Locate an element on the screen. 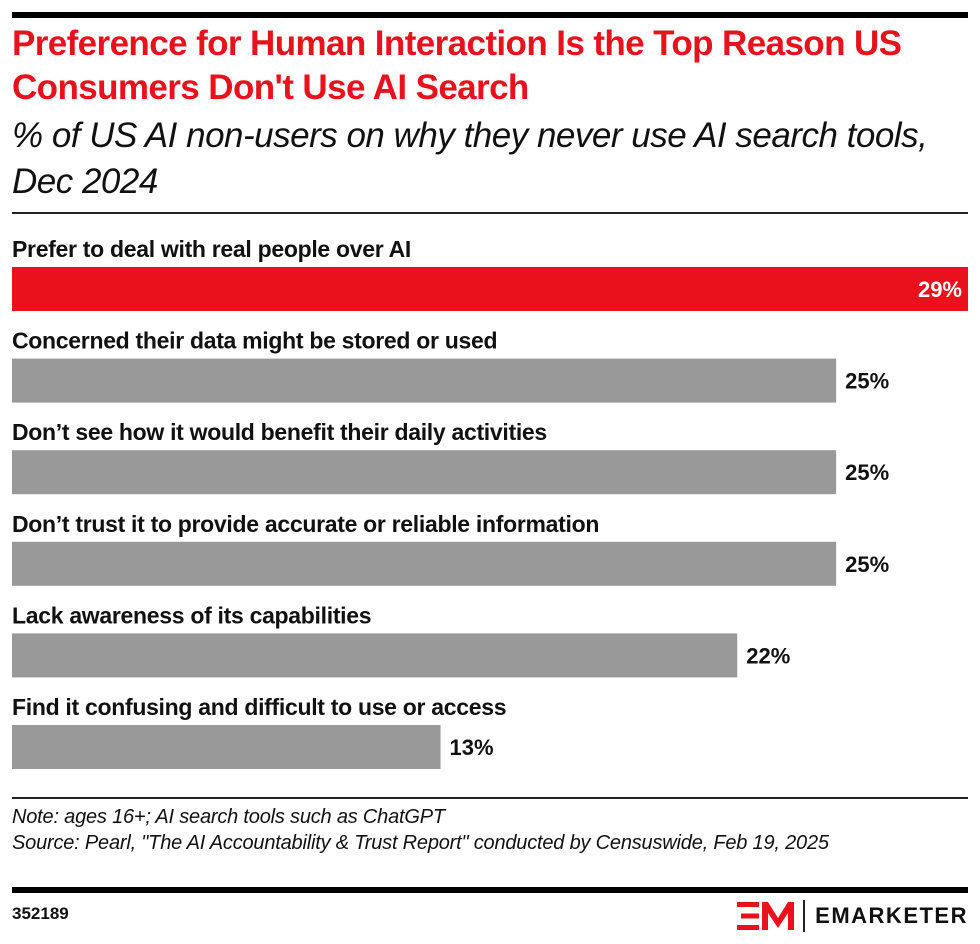 The image size is (980, 944). value-label: 22% is located at coordinates (768, 655).